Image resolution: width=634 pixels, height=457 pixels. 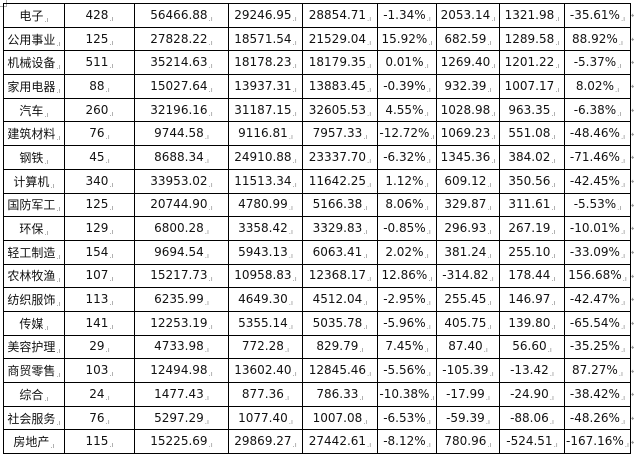 I want to click on cell-text: 255.45, so click(x=465, y=299).